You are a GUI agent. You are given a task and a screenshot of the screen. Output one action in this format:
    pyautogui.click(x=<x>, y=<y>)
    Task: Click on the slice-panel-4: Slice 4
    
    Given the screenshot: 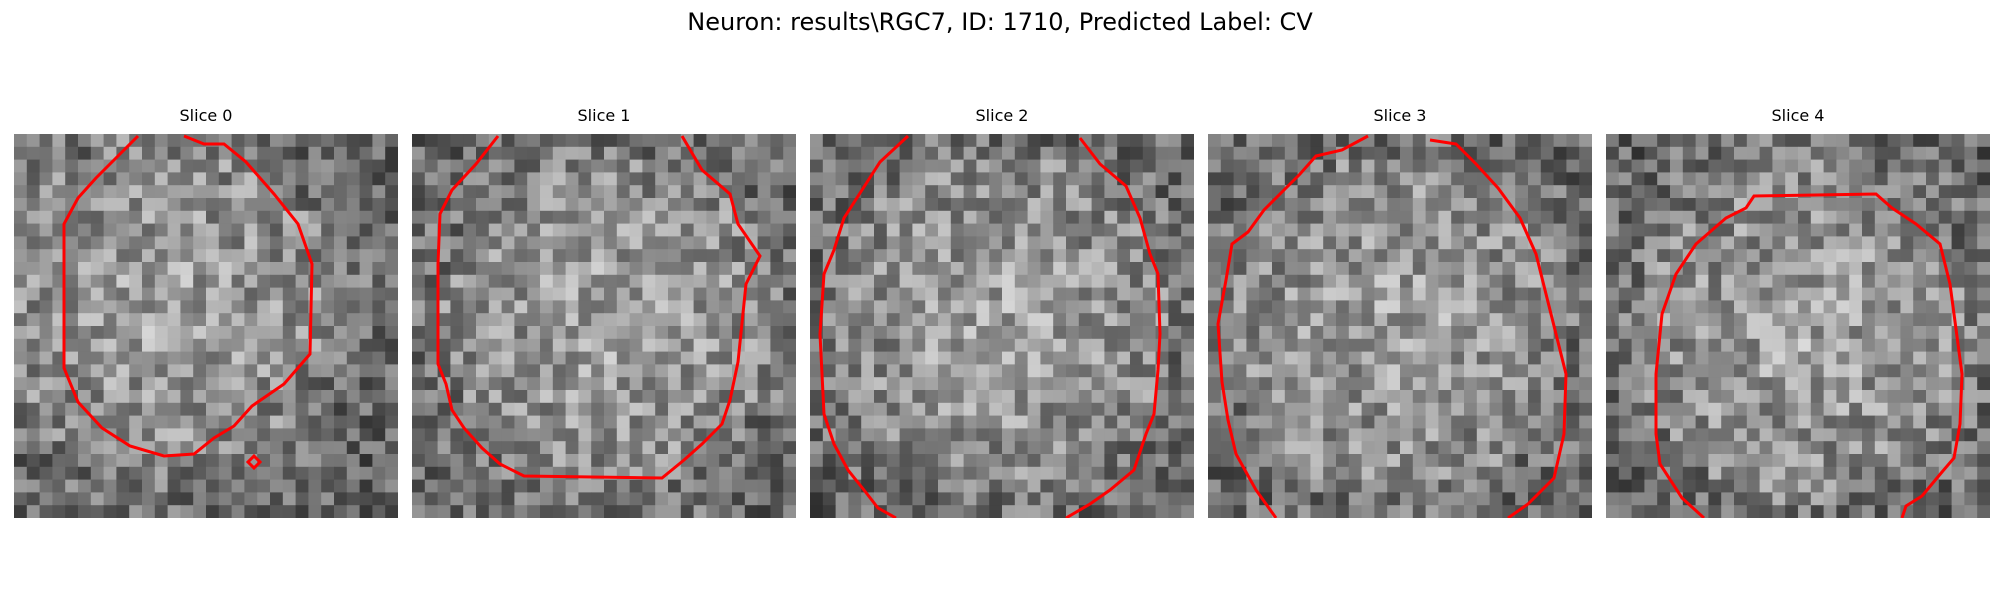 What is the action you would take?
    pyautogui.click(x=1798, y=312)
    